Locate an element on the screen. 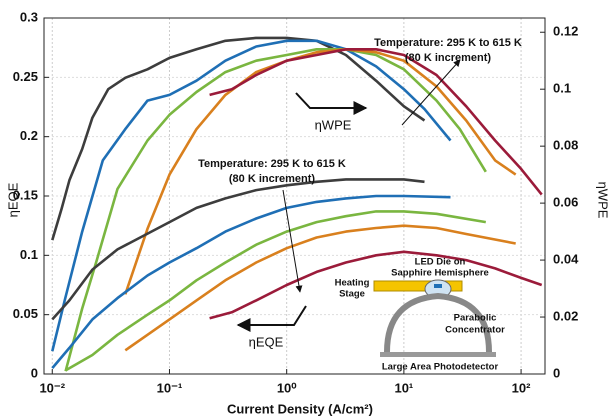  inset-label: Sapphire Hemisphere is located at coordinates (440, 273).